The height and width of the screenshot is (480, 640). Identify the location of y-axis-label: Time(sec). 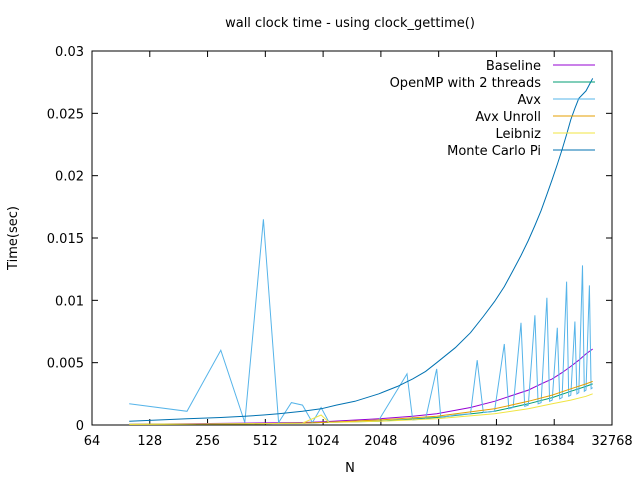
(13, 238).